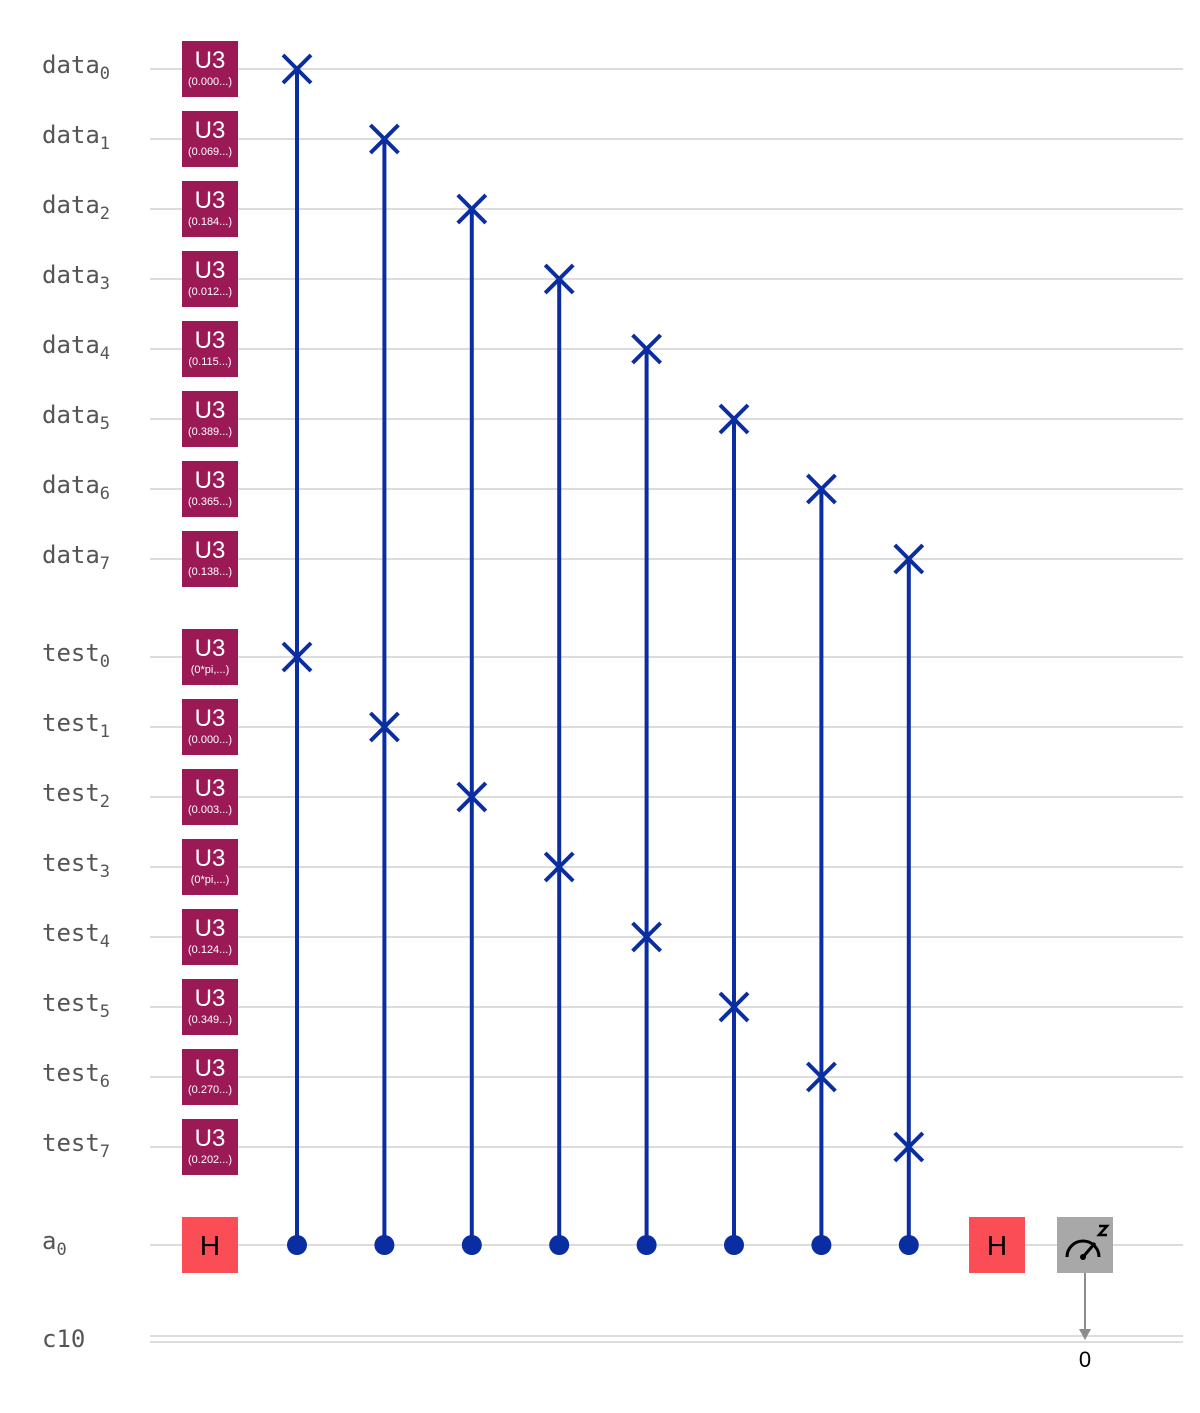 The height and width of the screenshot is (1413, 1200). I want to click on u3-gate-param: (0.124...), so click(210, 950).